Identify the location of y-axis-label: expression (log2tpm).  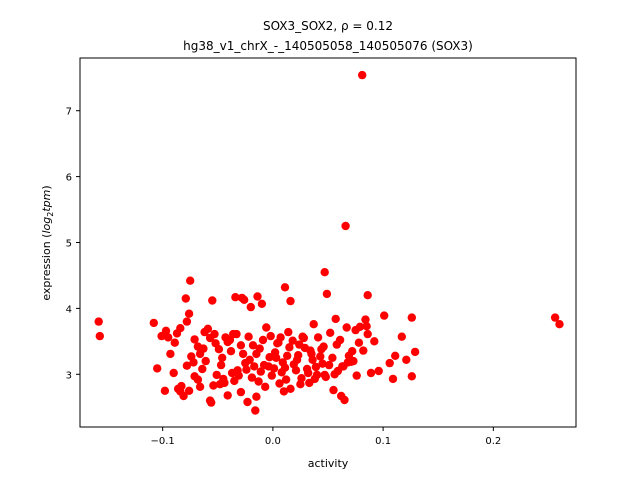
(47, 242).